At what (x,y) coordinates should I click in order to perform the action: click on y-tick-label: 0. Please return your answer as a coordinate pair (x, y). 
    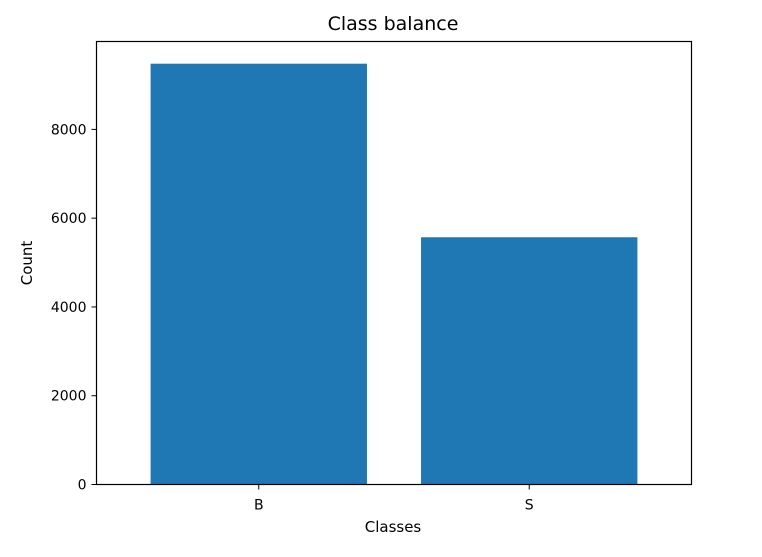
    Looking at the image, I should click on (82, 486).